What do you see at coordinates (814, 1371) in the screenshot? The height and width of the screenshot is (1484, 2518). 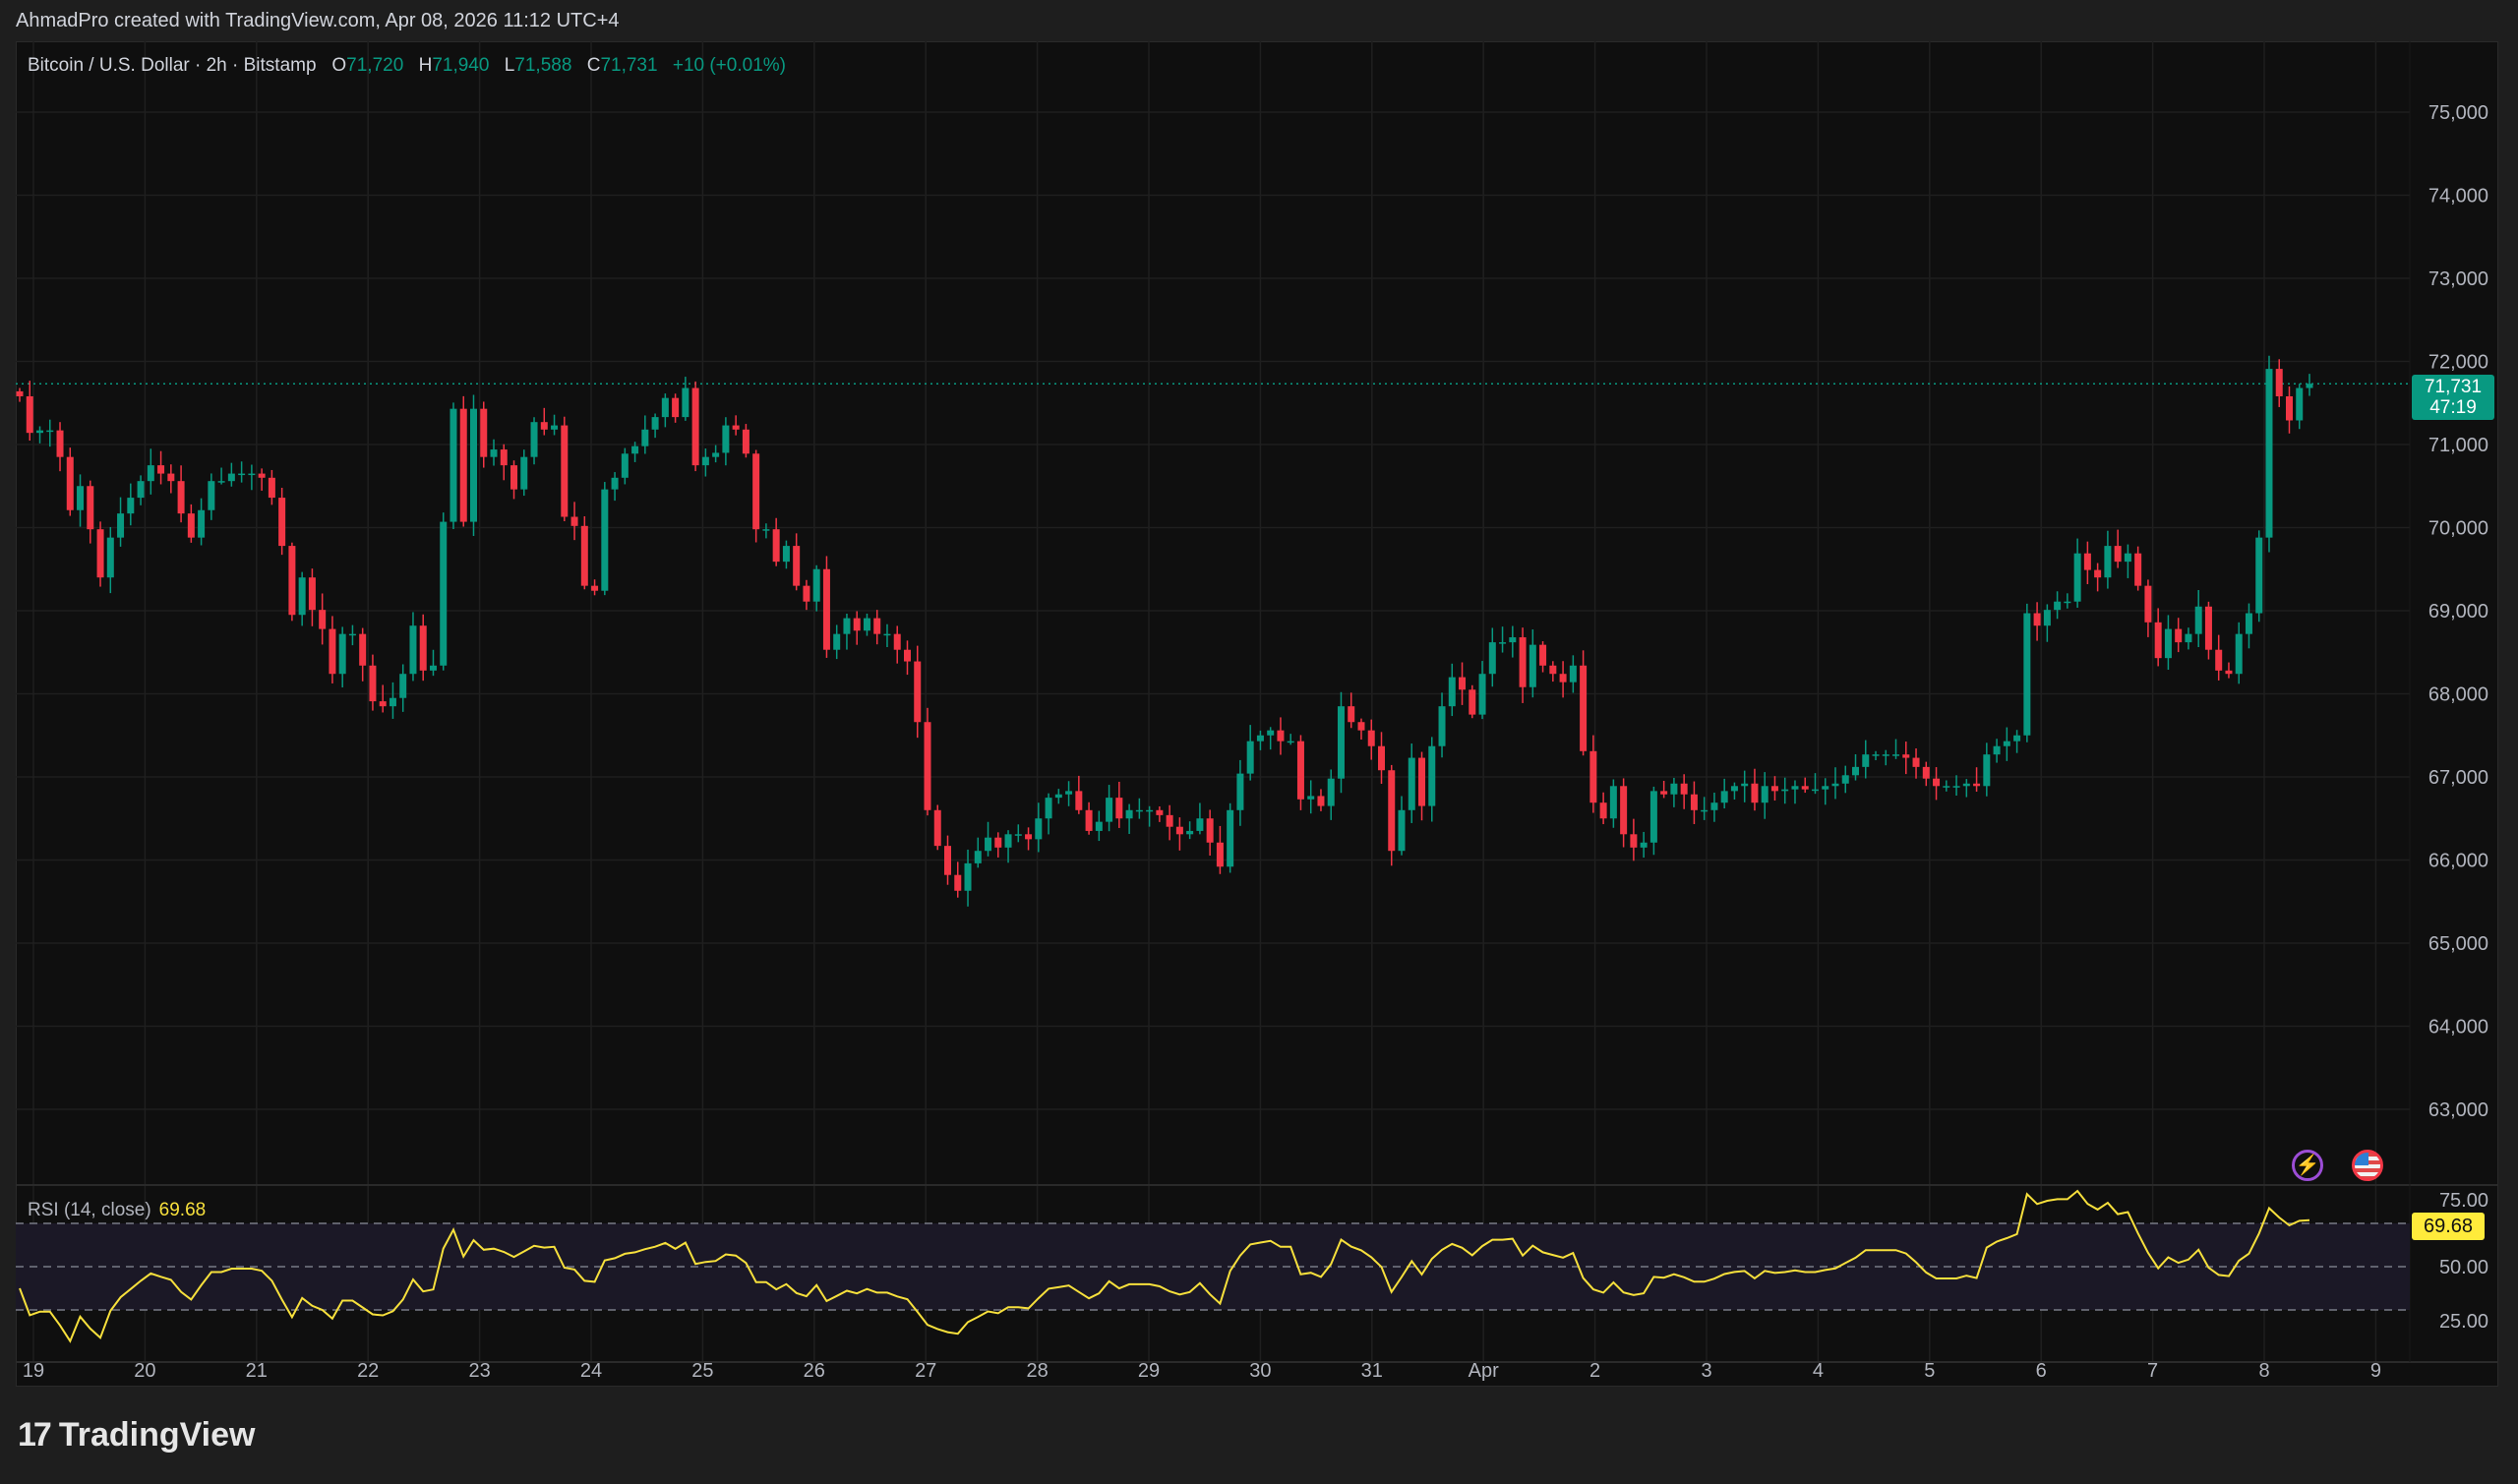 I see `time-axis-label: 26` at bounding box center [814, 1371].